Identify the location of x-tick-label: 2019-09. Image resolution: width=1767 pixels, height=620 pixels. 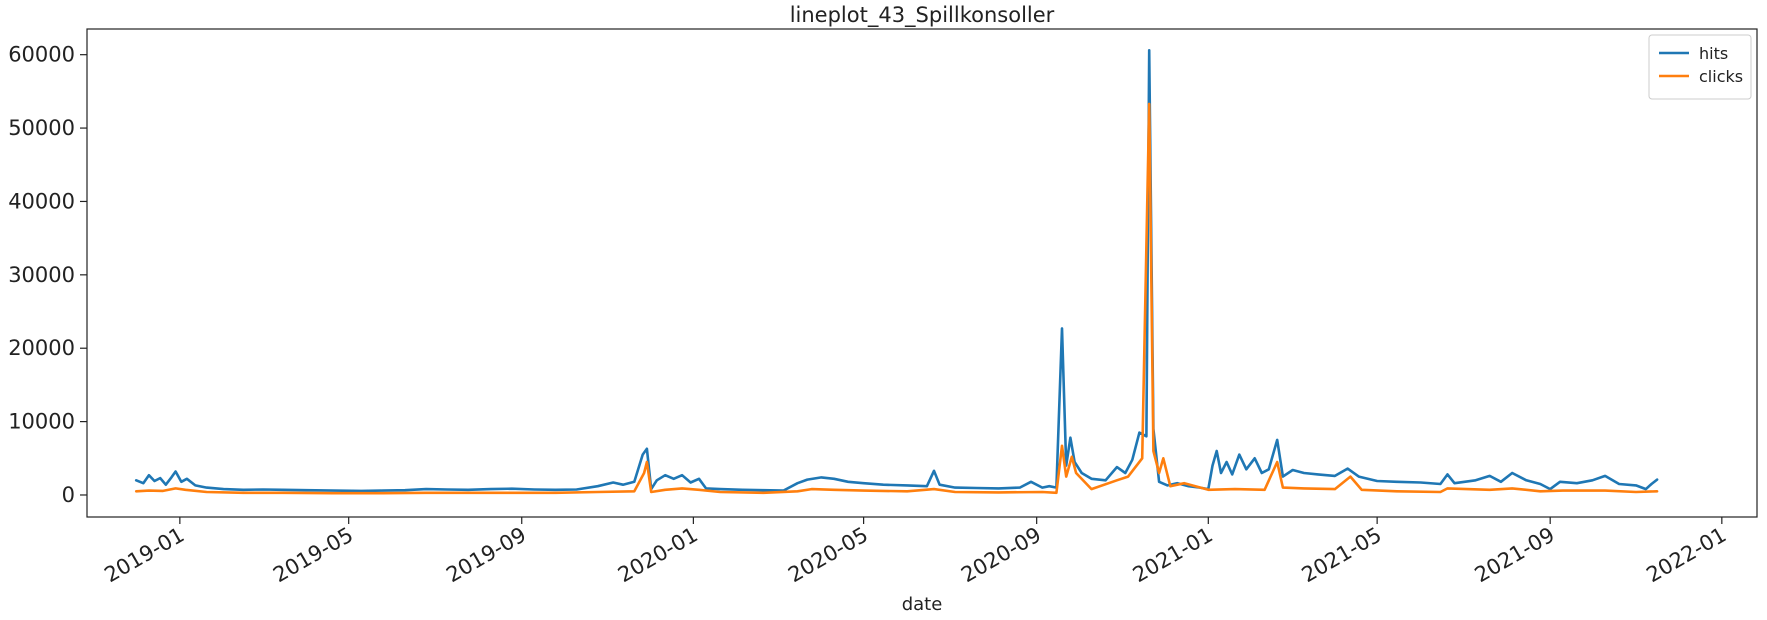
(486, 555).